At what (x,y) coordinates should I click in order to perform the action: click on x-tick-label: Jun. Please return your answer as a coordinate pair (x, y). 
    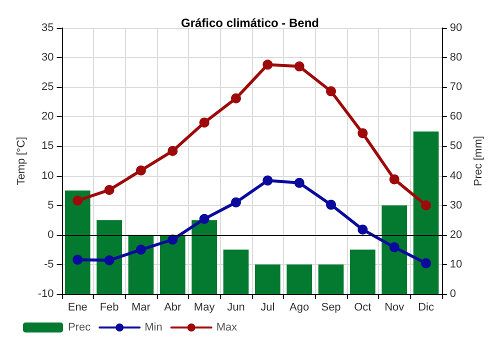
    Looking at the image, I should click on (236, 308).